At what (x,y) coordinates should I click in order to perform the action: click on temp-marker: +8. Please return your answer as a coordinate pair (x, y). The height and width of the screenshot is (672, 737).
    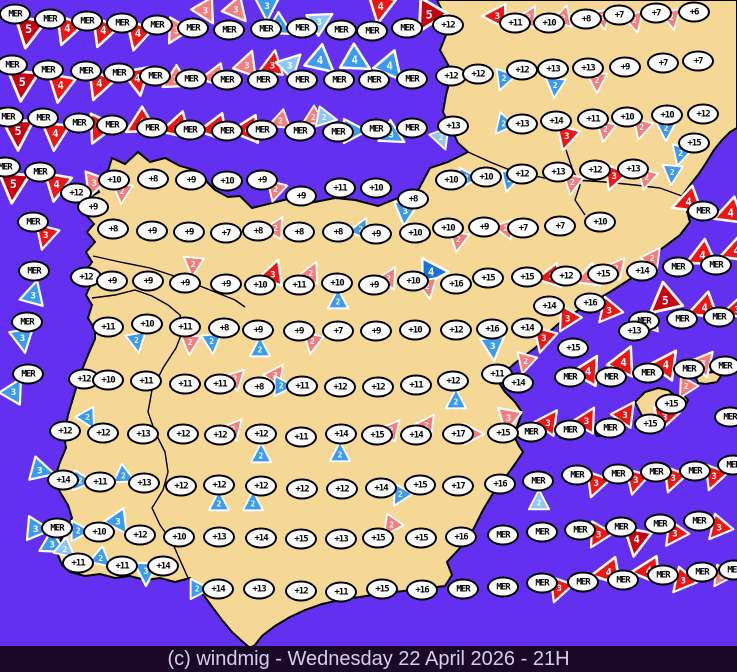
    Looking at the image, I should click on (413, 199).